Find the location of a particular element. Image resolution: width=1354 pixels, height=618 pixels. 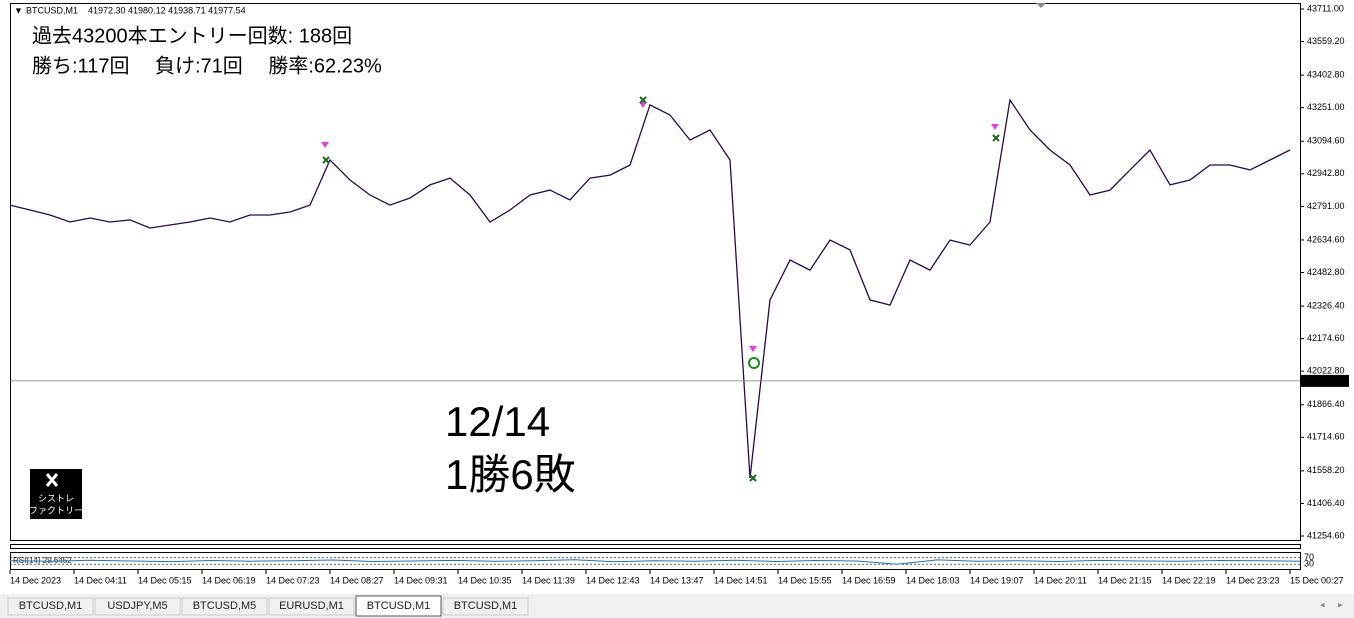

x-tick-label: 14 Dec 16:59 is located at coordinates (869, 580).